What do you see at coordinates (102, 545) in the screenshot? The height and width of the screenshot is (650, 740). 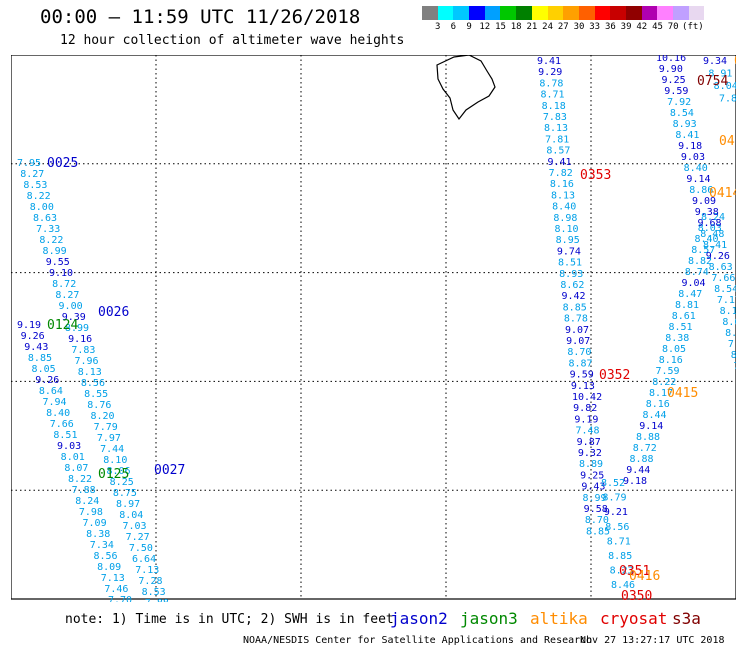 I see `wave-height-value: 7.34` at bounding box center [102, 545].